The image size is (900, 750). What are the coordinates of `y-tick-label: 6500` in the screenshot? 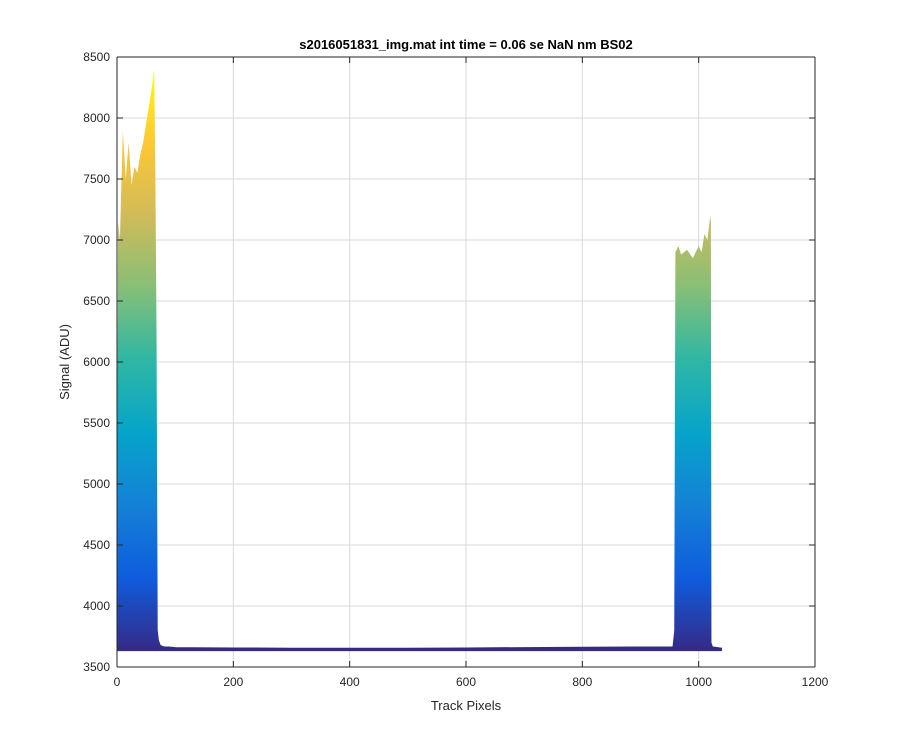 It's located at (96, 301).